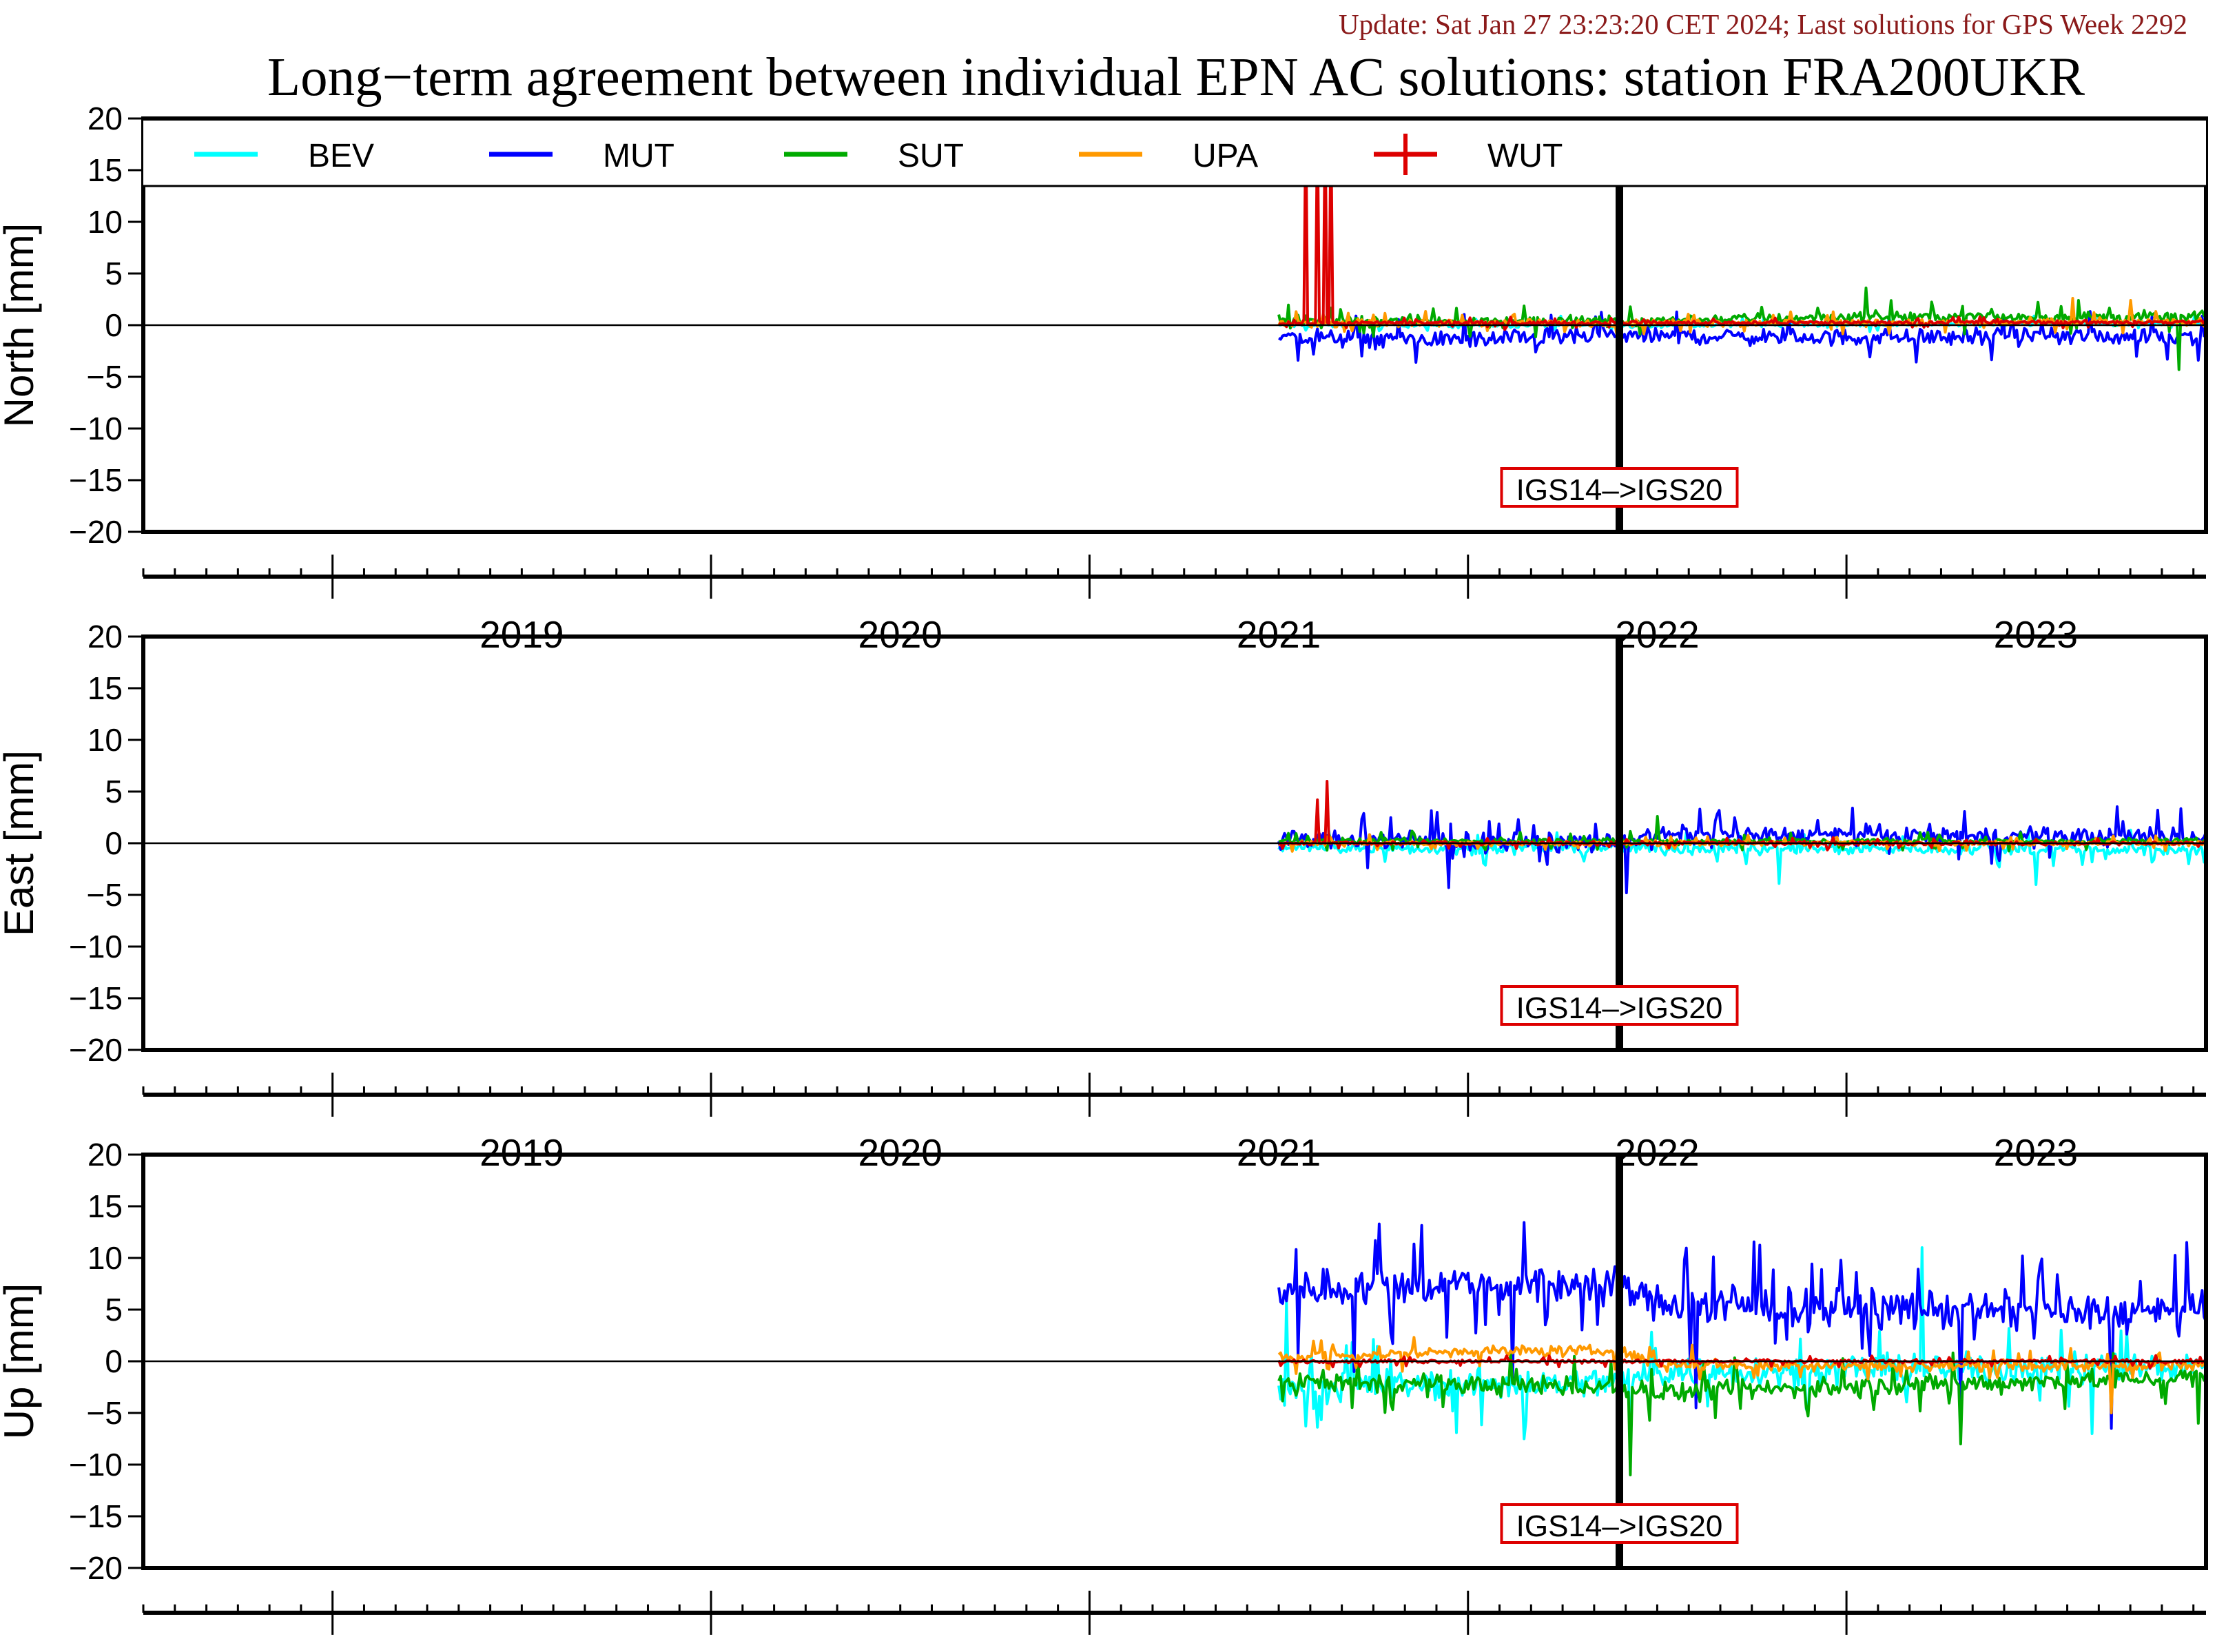  I want to click on legend-label-mut: MUT, so click(638, 156).